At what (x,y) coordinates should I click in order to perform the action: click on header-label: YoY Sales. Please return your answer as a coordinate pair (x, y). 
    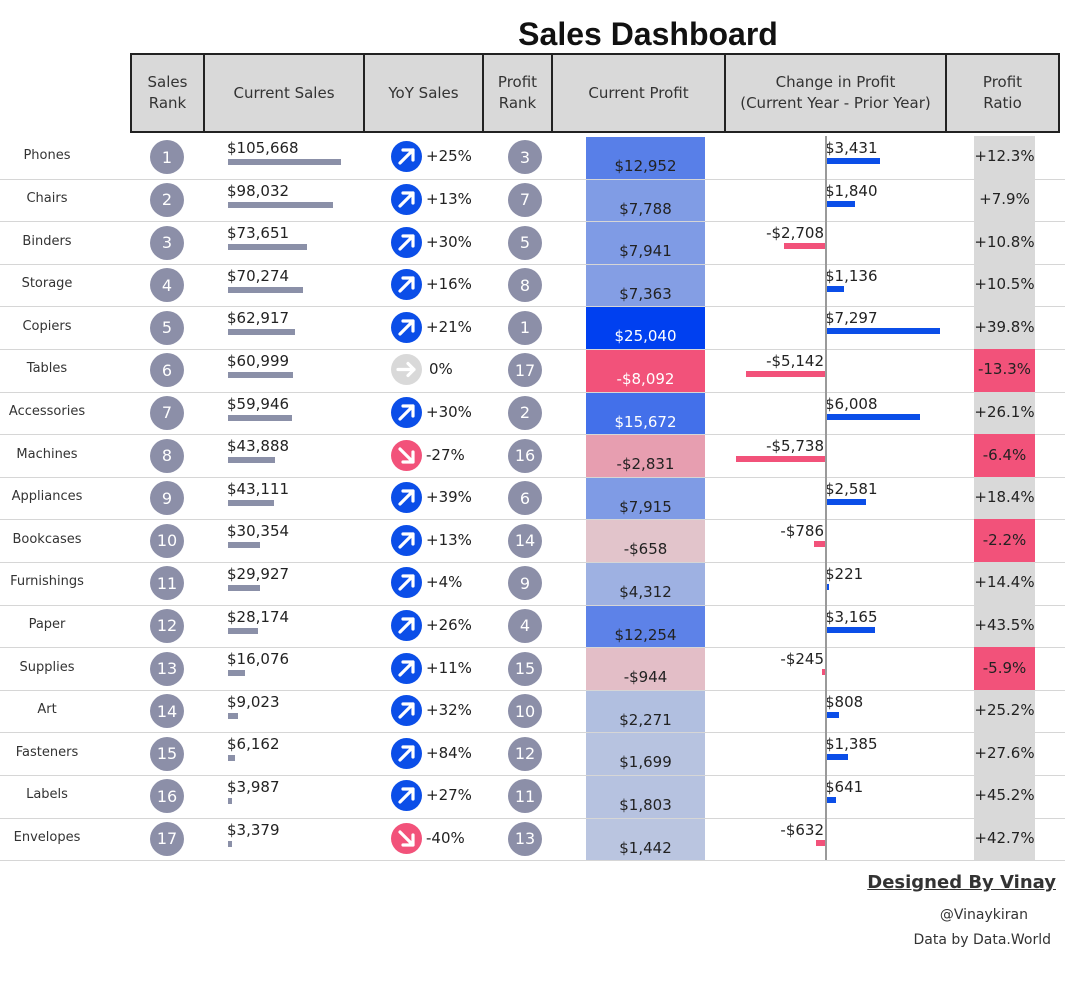
    Looking at the image, I should click on (423, 92).